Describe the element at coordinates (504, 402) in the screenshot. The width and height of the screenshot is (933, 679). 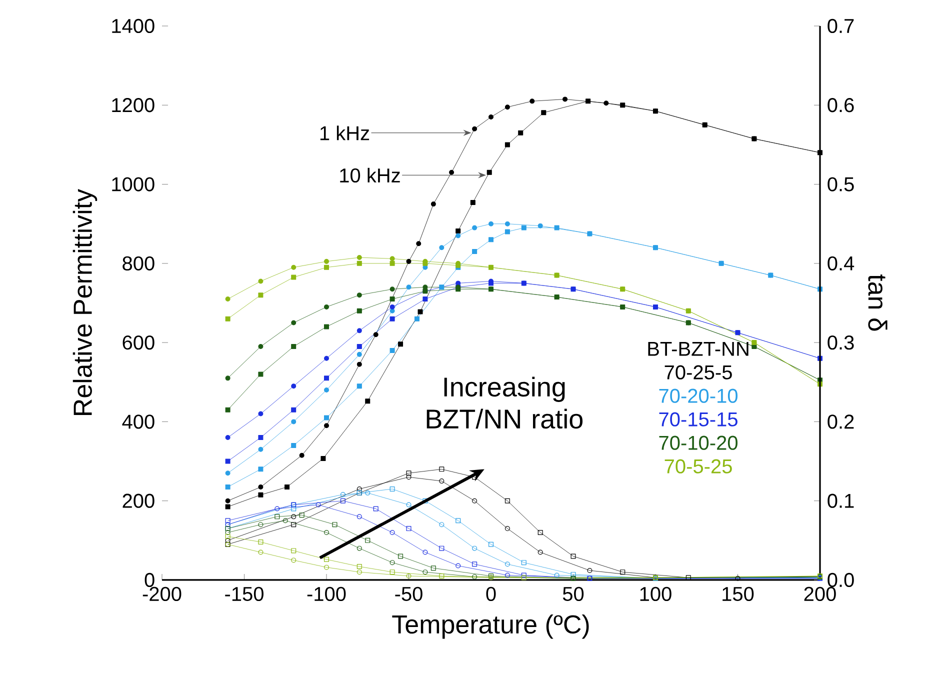
I see `annotation: Increasing BZT/NN ratio` at that location.